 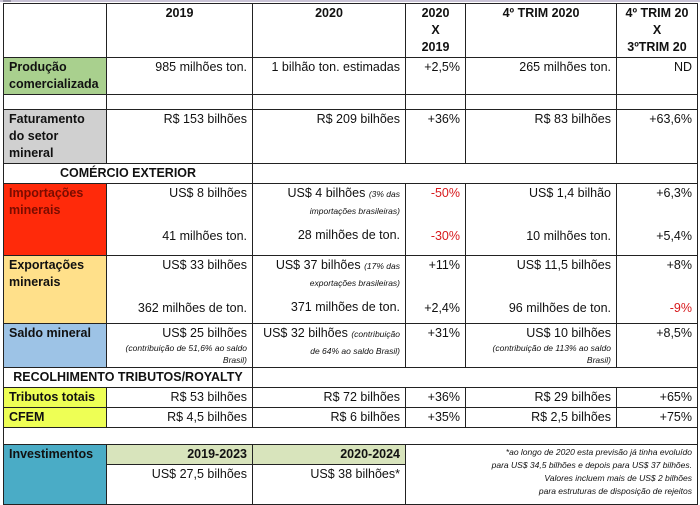 What do you see at coordinates (55, 76) in the screenshot?
I see `label-producao: Produção comercializada` at bounding box center [55, 76].